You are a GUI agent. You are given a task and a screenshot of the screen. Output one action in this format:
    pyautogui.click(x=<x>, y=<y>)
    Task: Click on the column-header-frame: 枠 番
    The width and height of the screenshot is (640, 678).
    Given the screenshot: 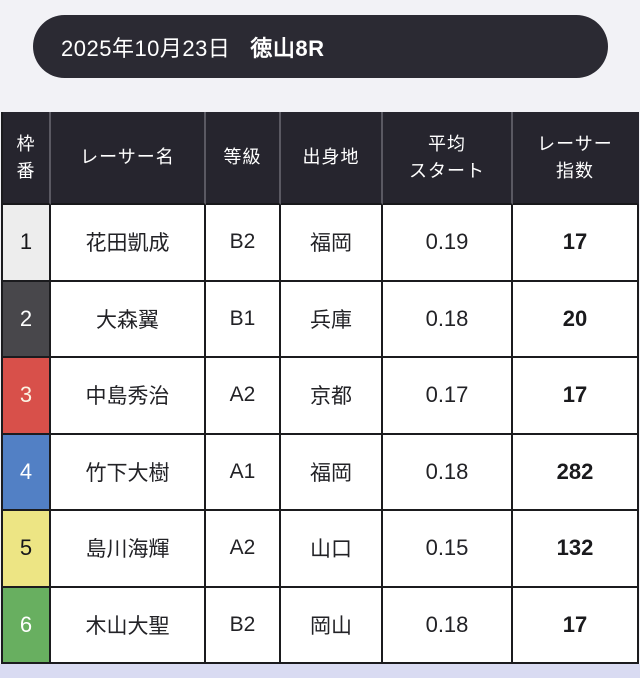 What is the action you would take?
    pyautogui.click(x=27, y=158)
    